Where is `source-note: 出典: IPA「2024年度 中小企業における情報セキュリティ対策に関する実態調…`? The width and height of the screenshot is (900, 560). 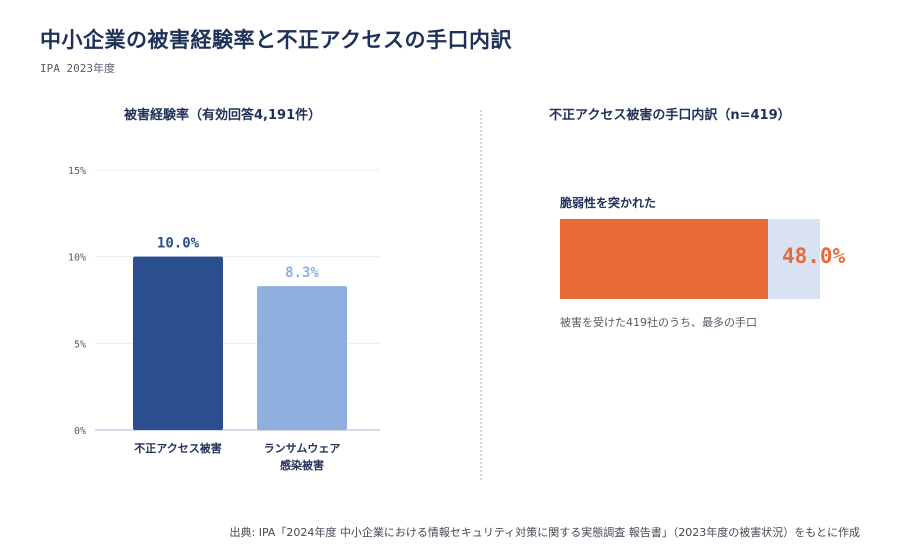
source-note: 出典: IPA「2024年度 中小企業における情報セキュリティ対策に関する実態調… is located at coordinates (545, 532).